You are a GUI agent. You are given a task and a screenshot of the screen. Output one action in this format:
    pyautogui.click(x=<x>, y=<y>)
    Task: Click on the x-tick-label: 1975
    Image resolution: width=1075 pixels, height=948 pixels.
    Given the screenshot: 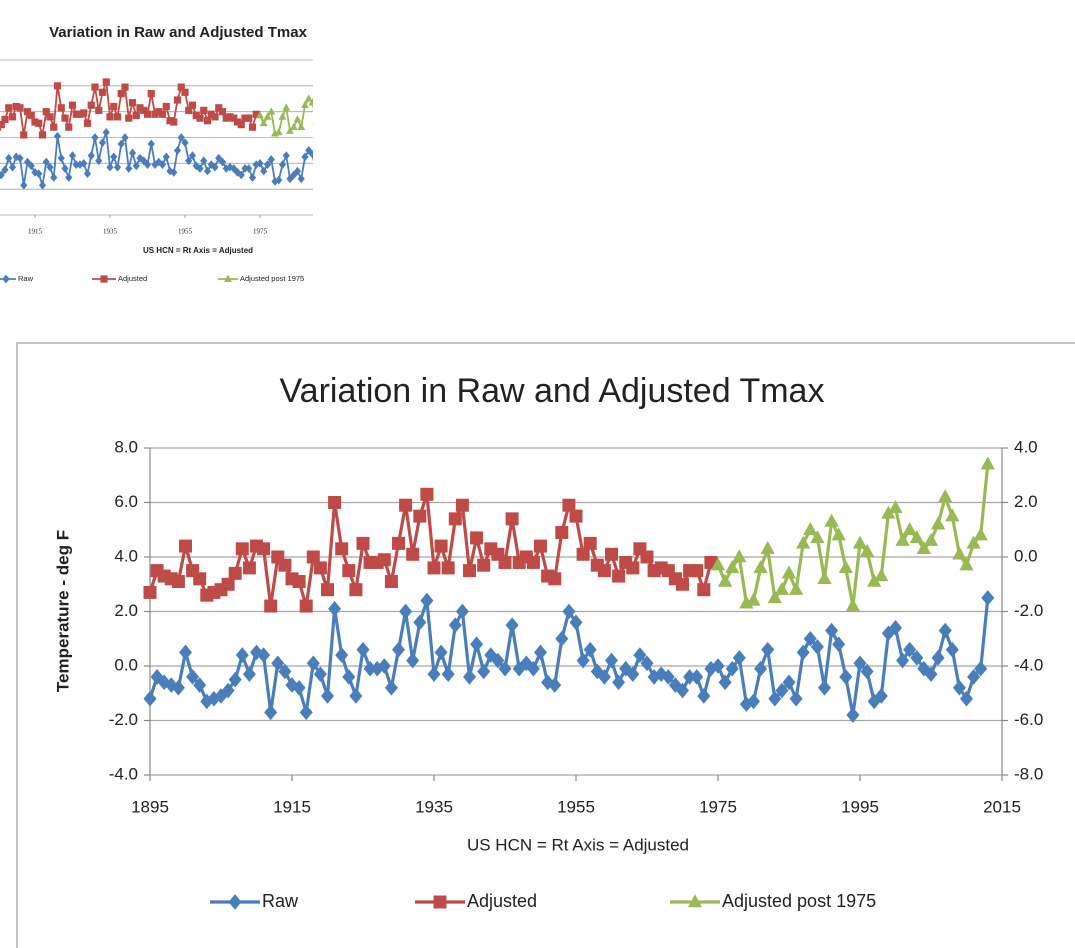 What is the action you would take?
    pyautogui.click(x=260, y=232)
    